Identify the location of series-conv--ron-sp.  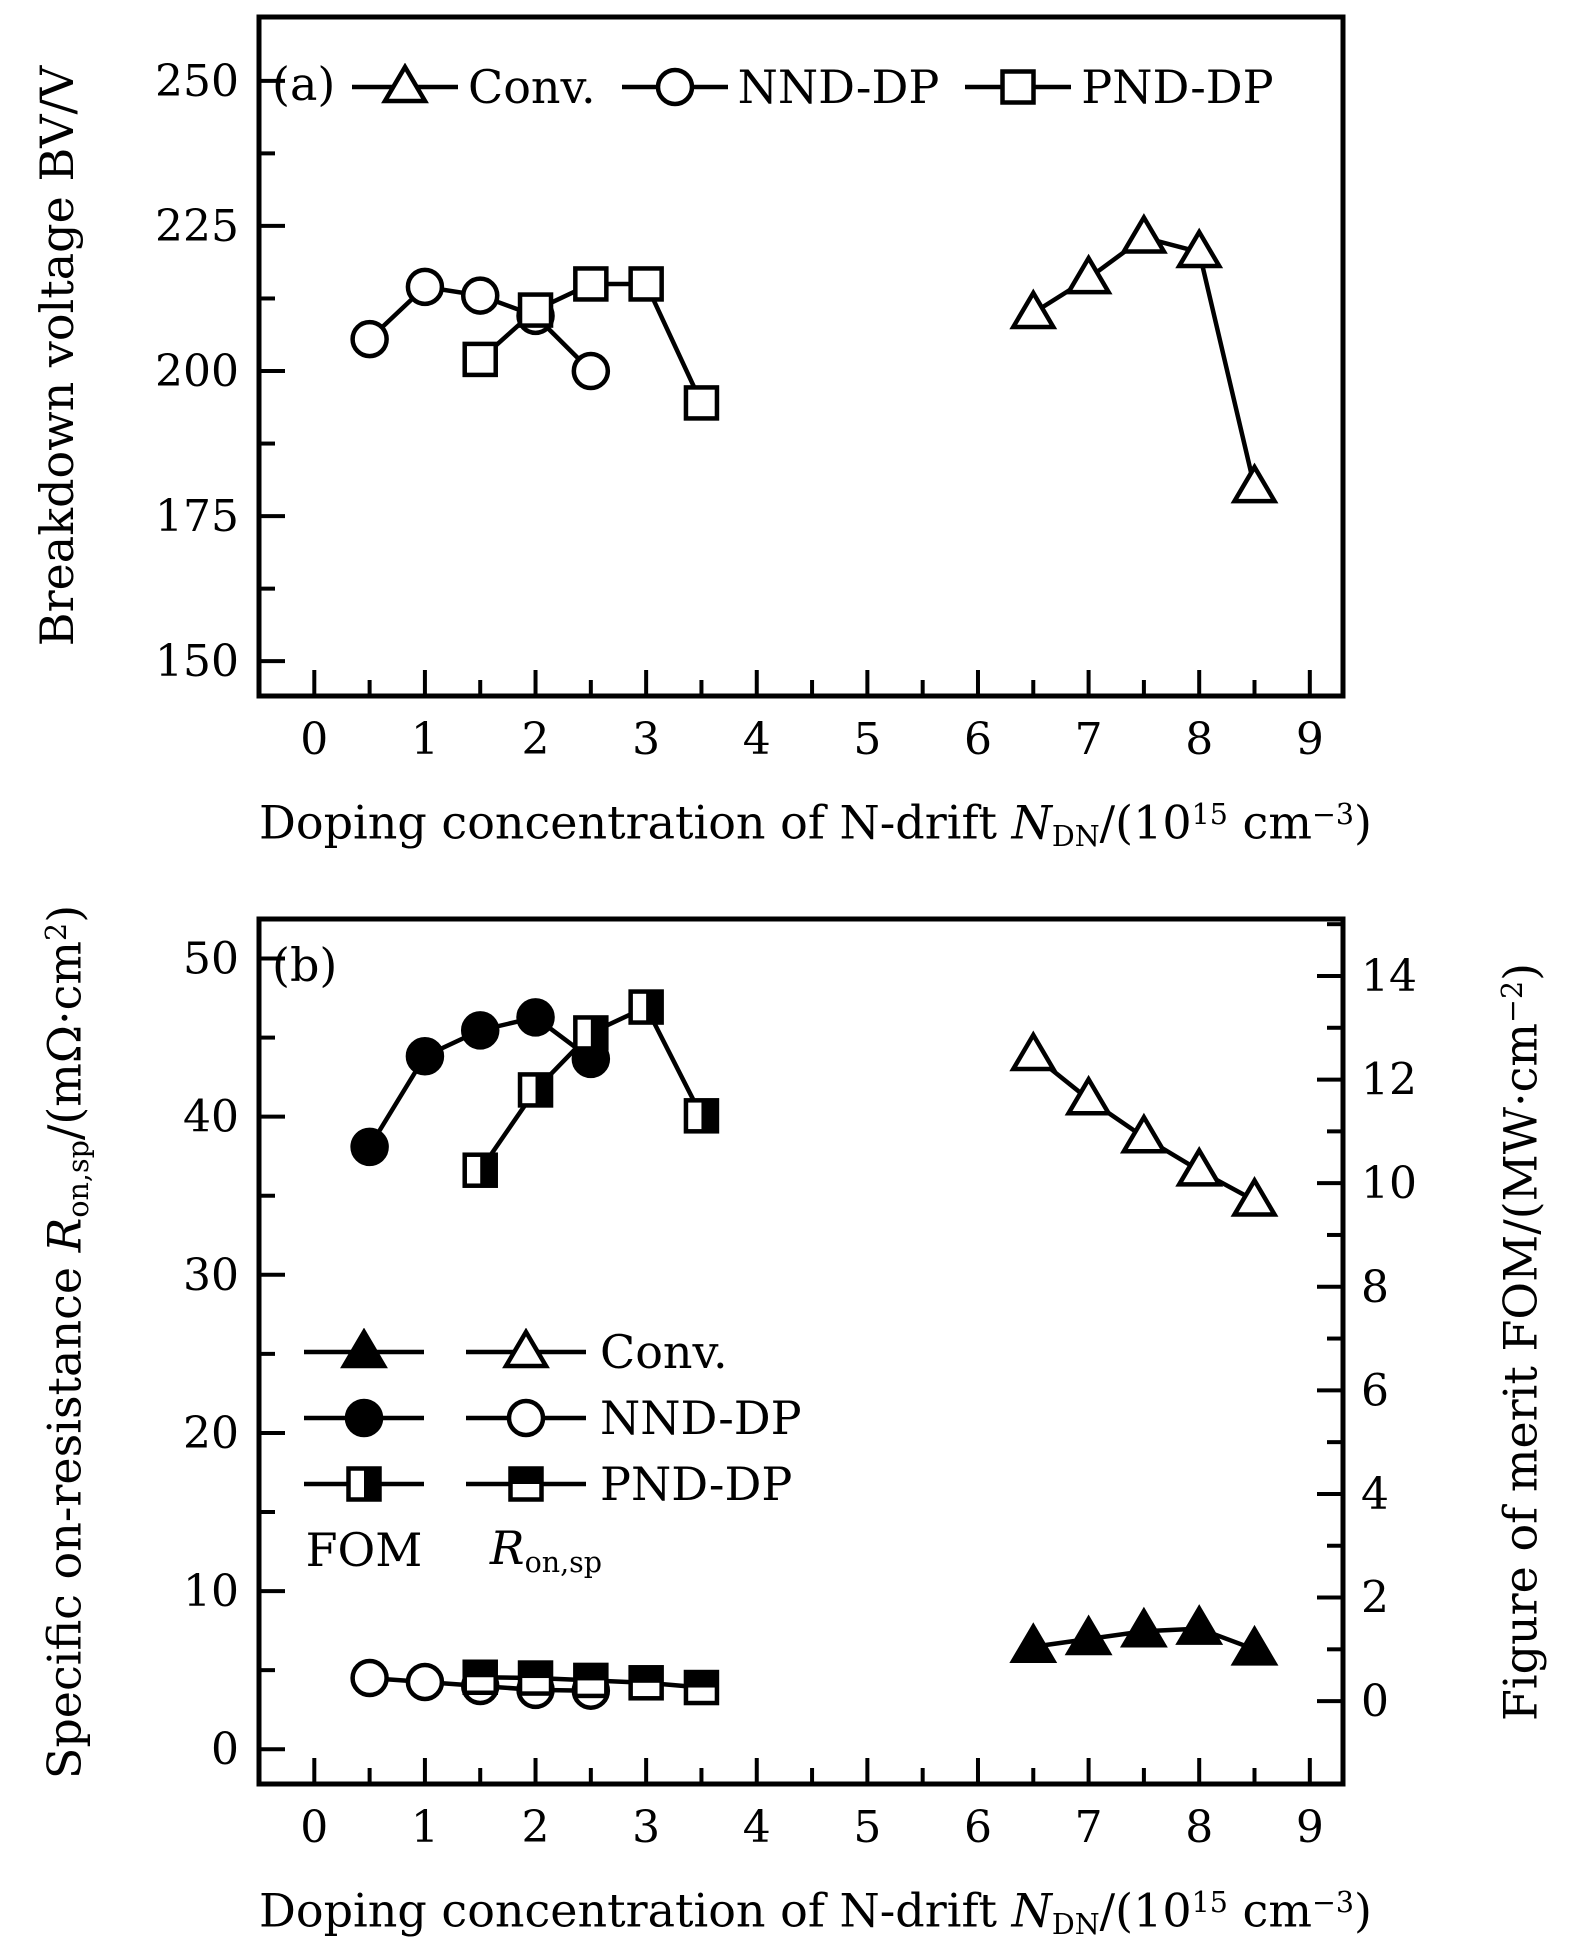
(1144, 1123).